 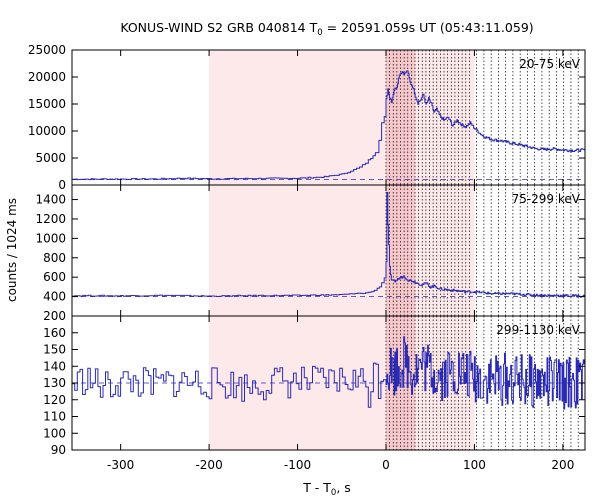 I want to click on y-tick-label: 130, so click(x=54, y=383).